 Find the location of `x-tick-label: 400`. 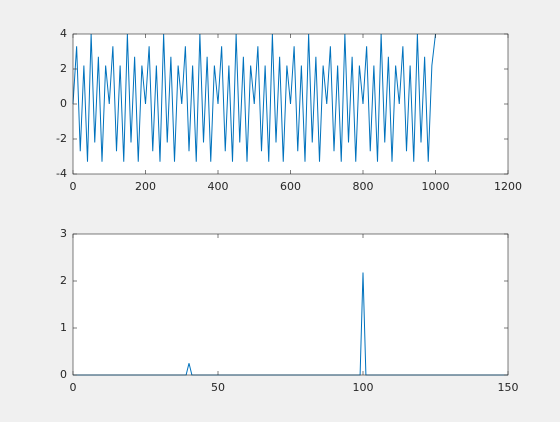

x-tick-label: 400 is located at coordinates (218, 186).